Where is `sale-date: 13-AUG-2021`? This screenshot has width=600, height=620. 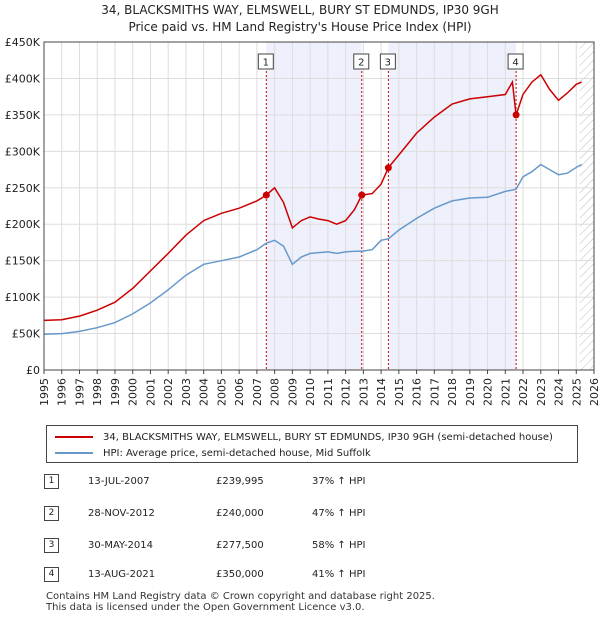 sale-date: 13-AUG-2021 is located at coordinates (122, 574).